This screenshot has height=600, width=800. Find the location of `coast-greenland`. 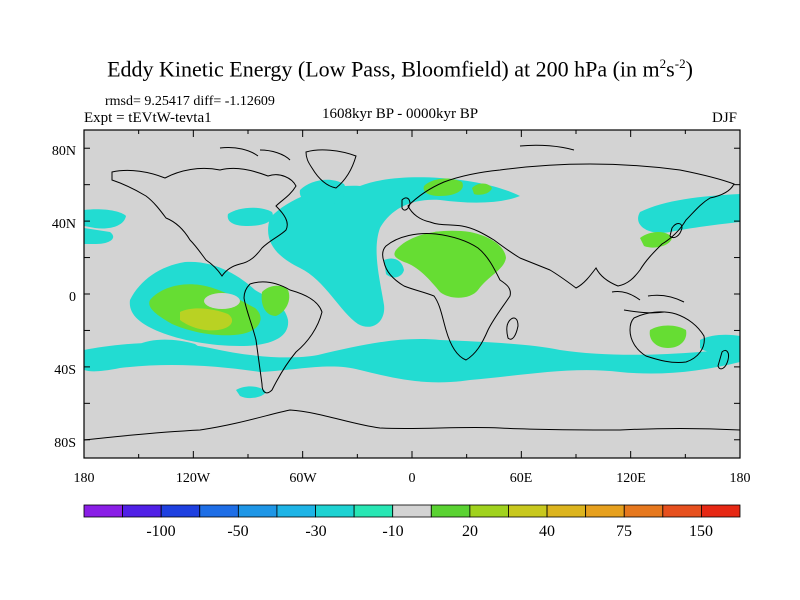

coast-greenland is located at coordinates (331, 169).